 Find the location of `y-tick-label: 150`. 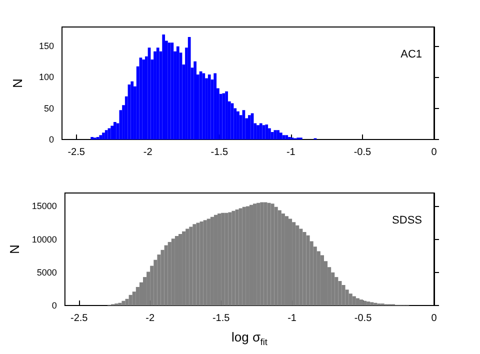

y-tick-label: 150 is located at coordinates (46, 45).